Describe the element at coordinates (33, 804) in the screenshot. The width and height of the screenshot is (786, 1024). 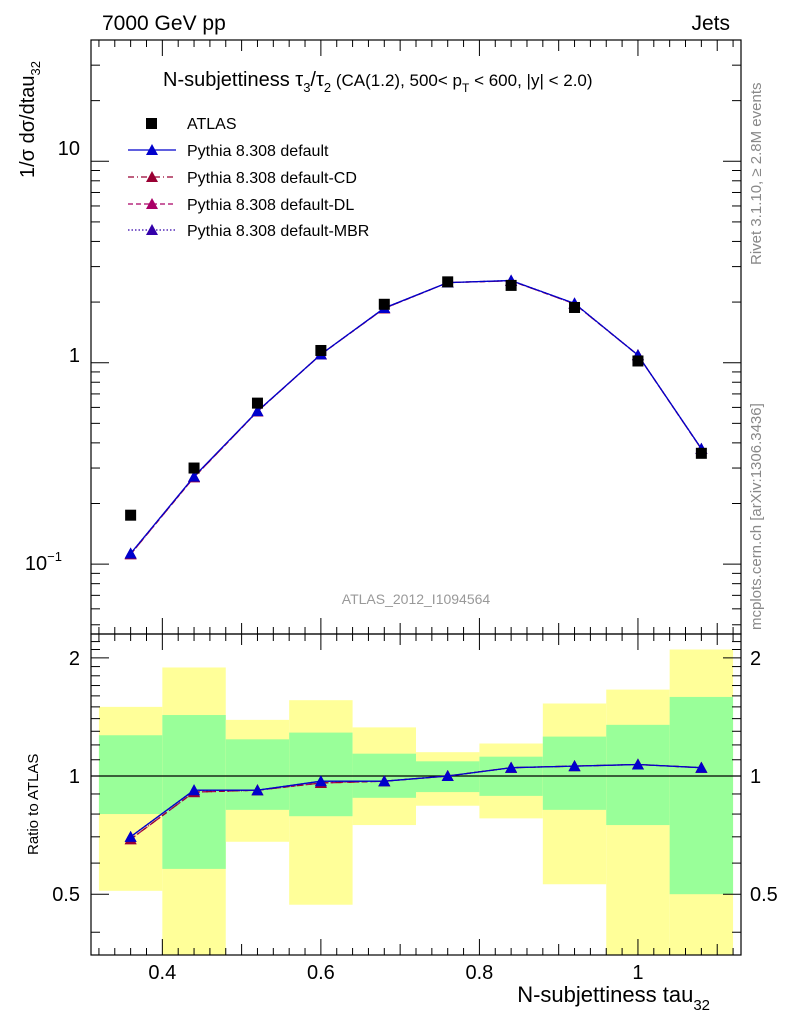
I see `ratio-y-axis-label: Ratio to ATLAS` at that location.